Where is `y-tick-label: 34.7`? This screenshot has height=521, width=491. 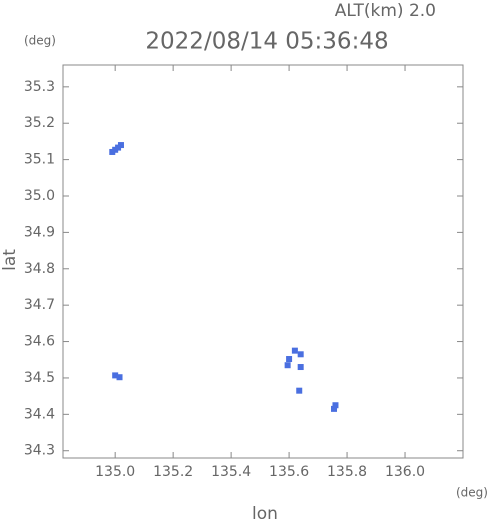 y-tick-label: 34.7 is located at coordinates (39, 305).